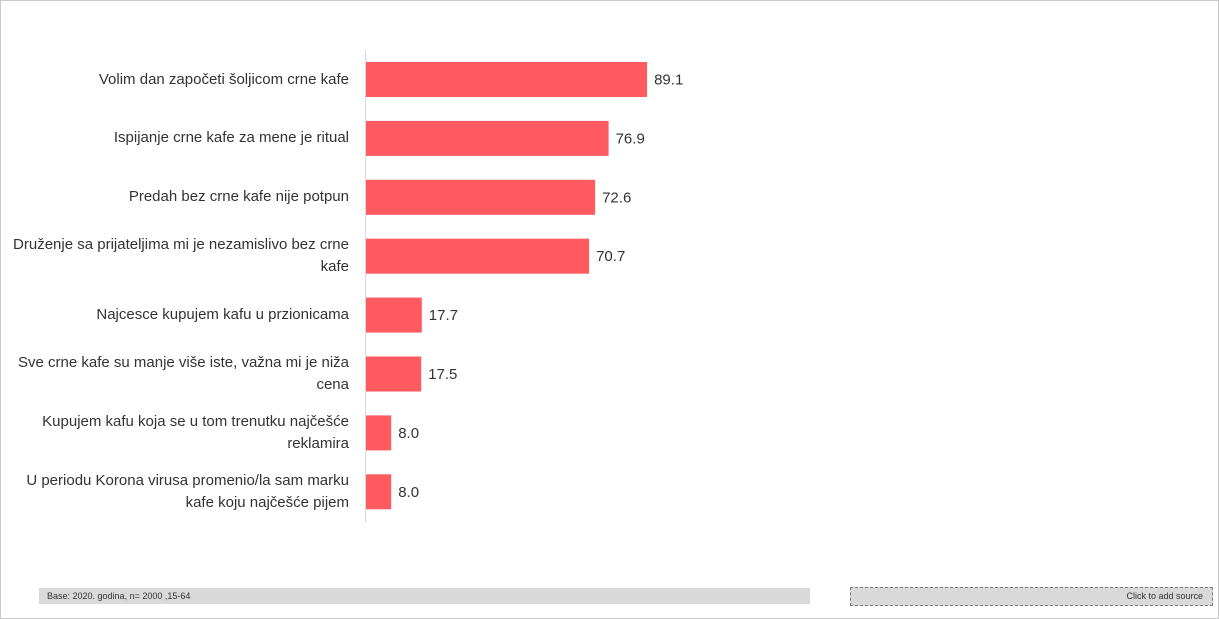  What do you see at coordinates (443, 315) in the screenshot?
I see `value-label-5: 17.7` at bounding box center [443, 315].